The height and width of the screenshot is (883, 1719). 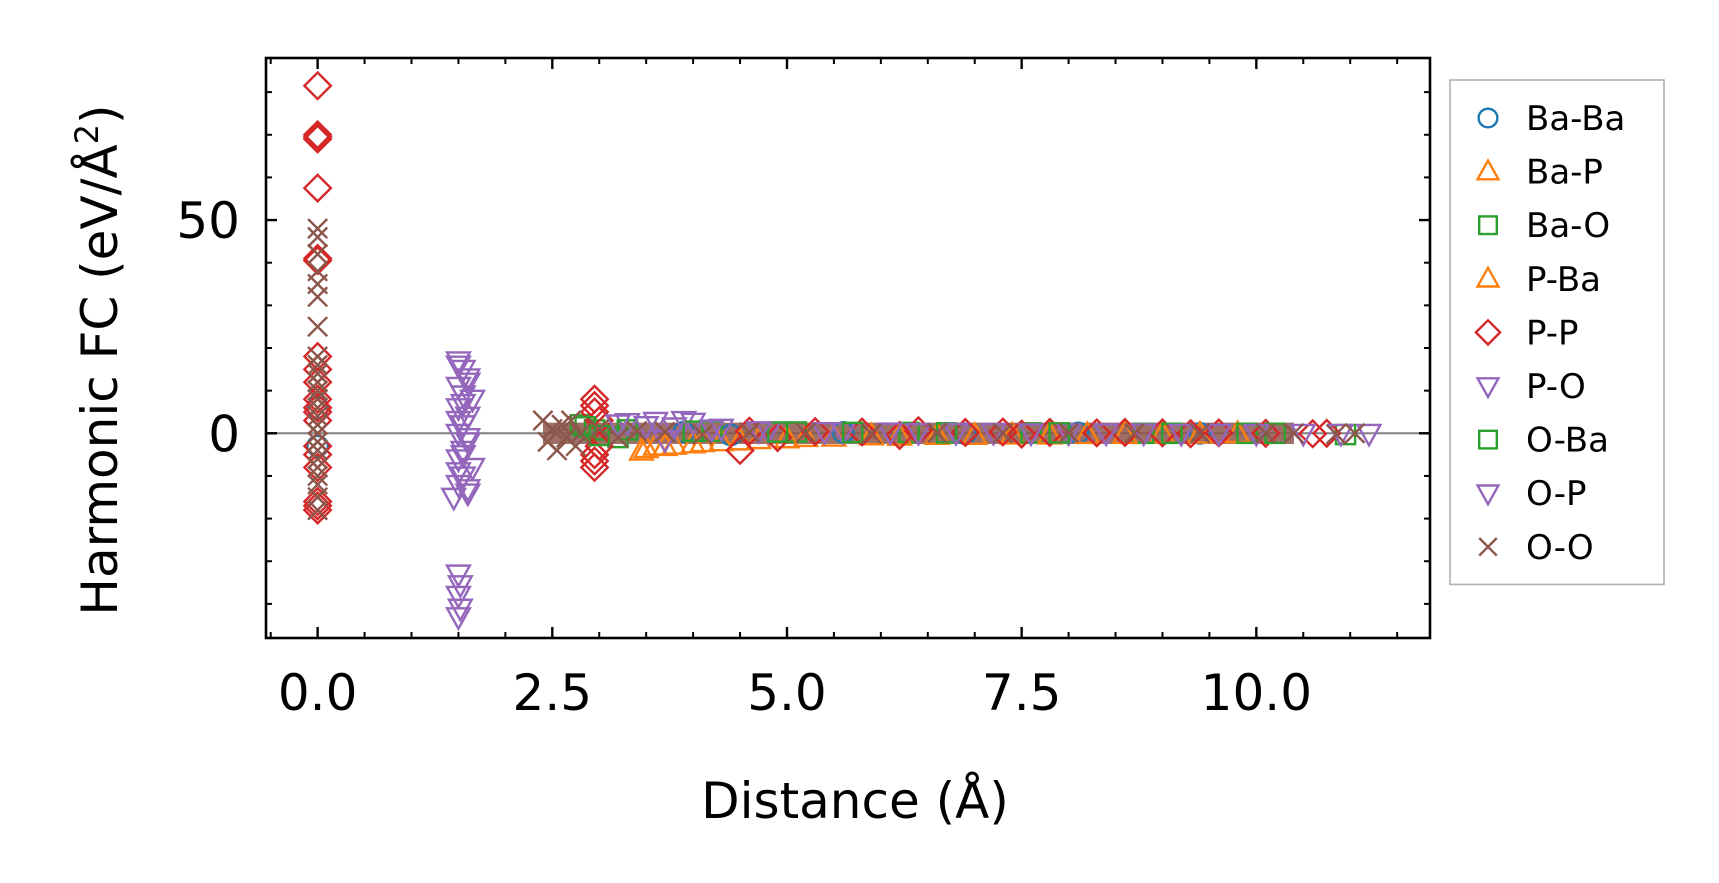 I want to click on y-tick-label: 50, so click(x=208, y=221).